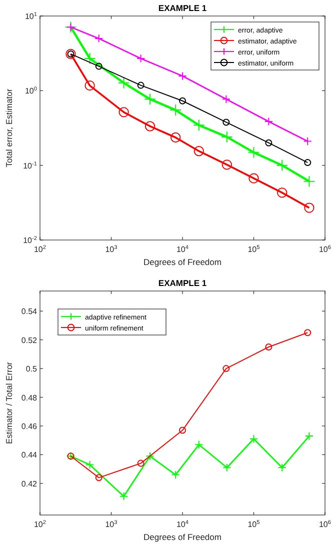  I want to click on y-tick-label: 0.54, so click(29, 311).